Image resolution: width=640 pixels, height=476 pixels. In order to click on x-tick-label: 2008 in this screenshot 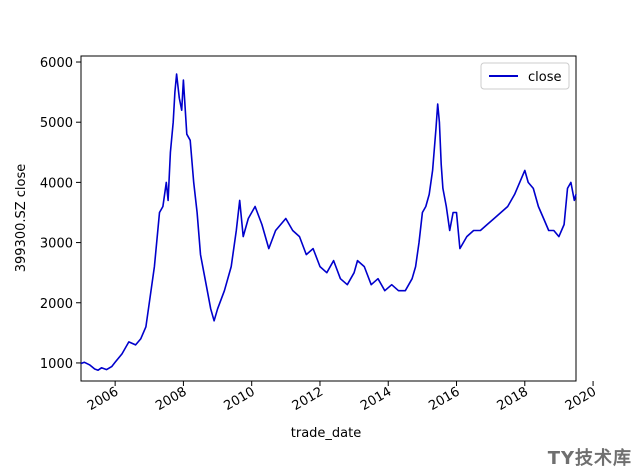, I will do `click(171, 399)`.